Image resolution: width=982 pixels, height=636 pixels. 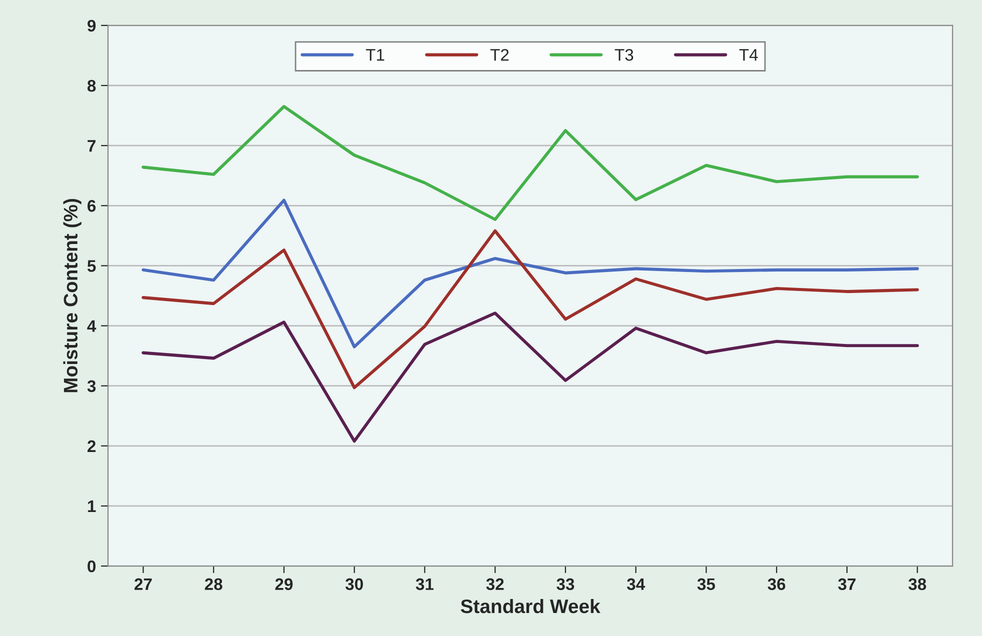 I want to click on legend-label: T3, so click(x=624, y=54).